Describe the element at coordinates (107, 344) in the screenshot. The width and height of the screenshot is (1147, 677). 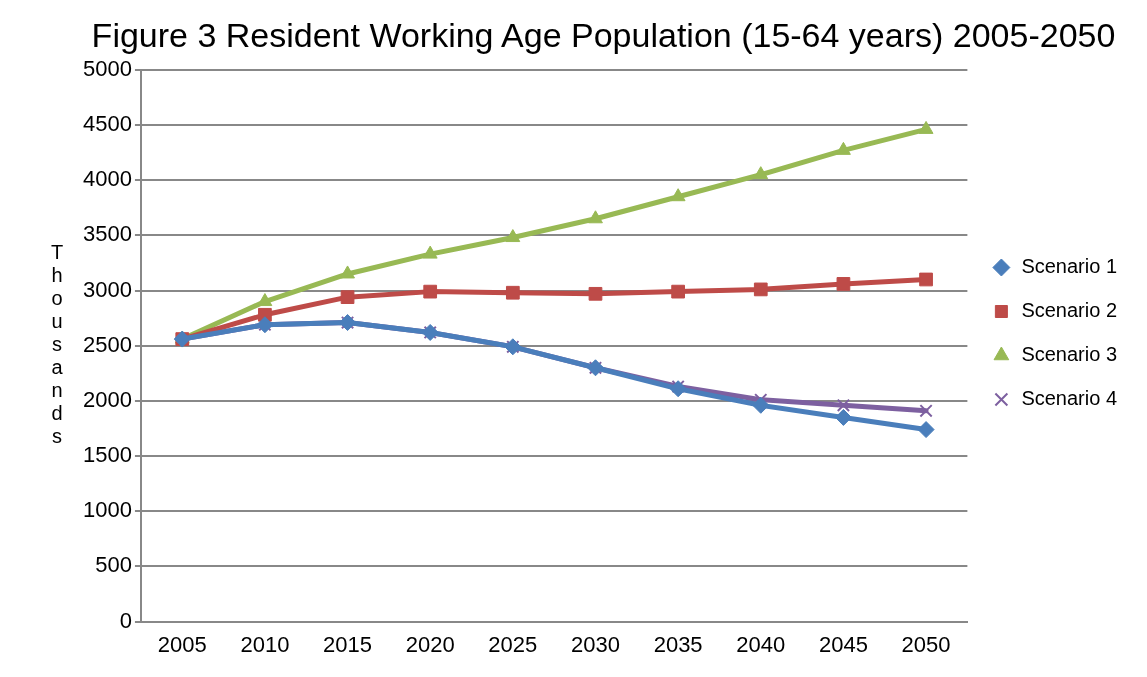
I see `y-tick-label: 2500` at that location.